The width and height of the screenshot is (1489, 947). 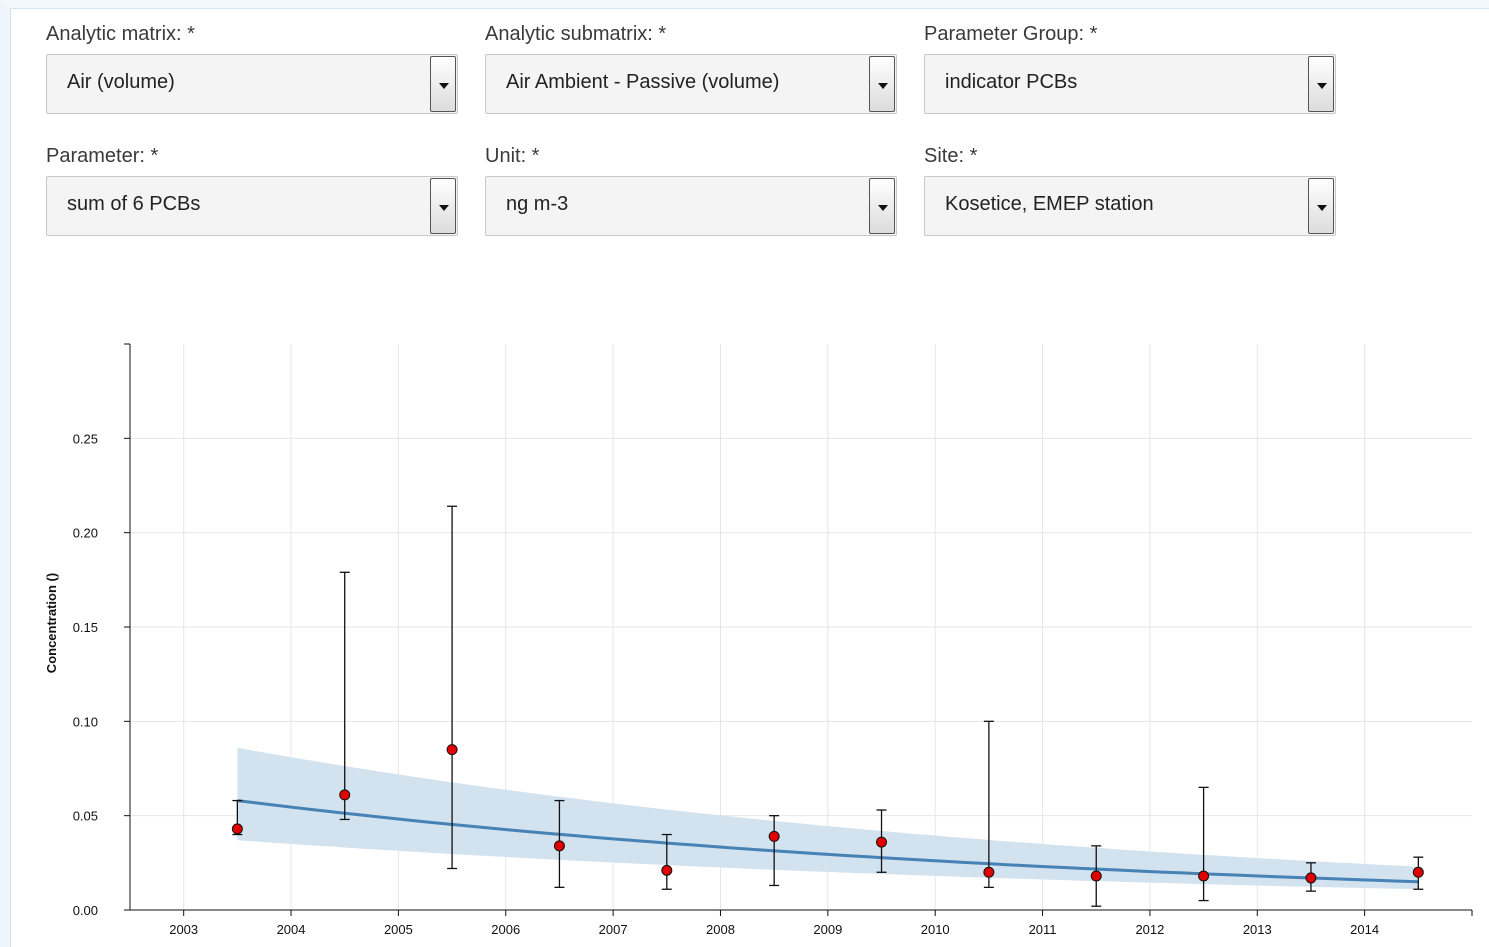 I want to click on analytic-submatrix-select: Air Ambient - Passive (volume), so click(x=691, y=84).